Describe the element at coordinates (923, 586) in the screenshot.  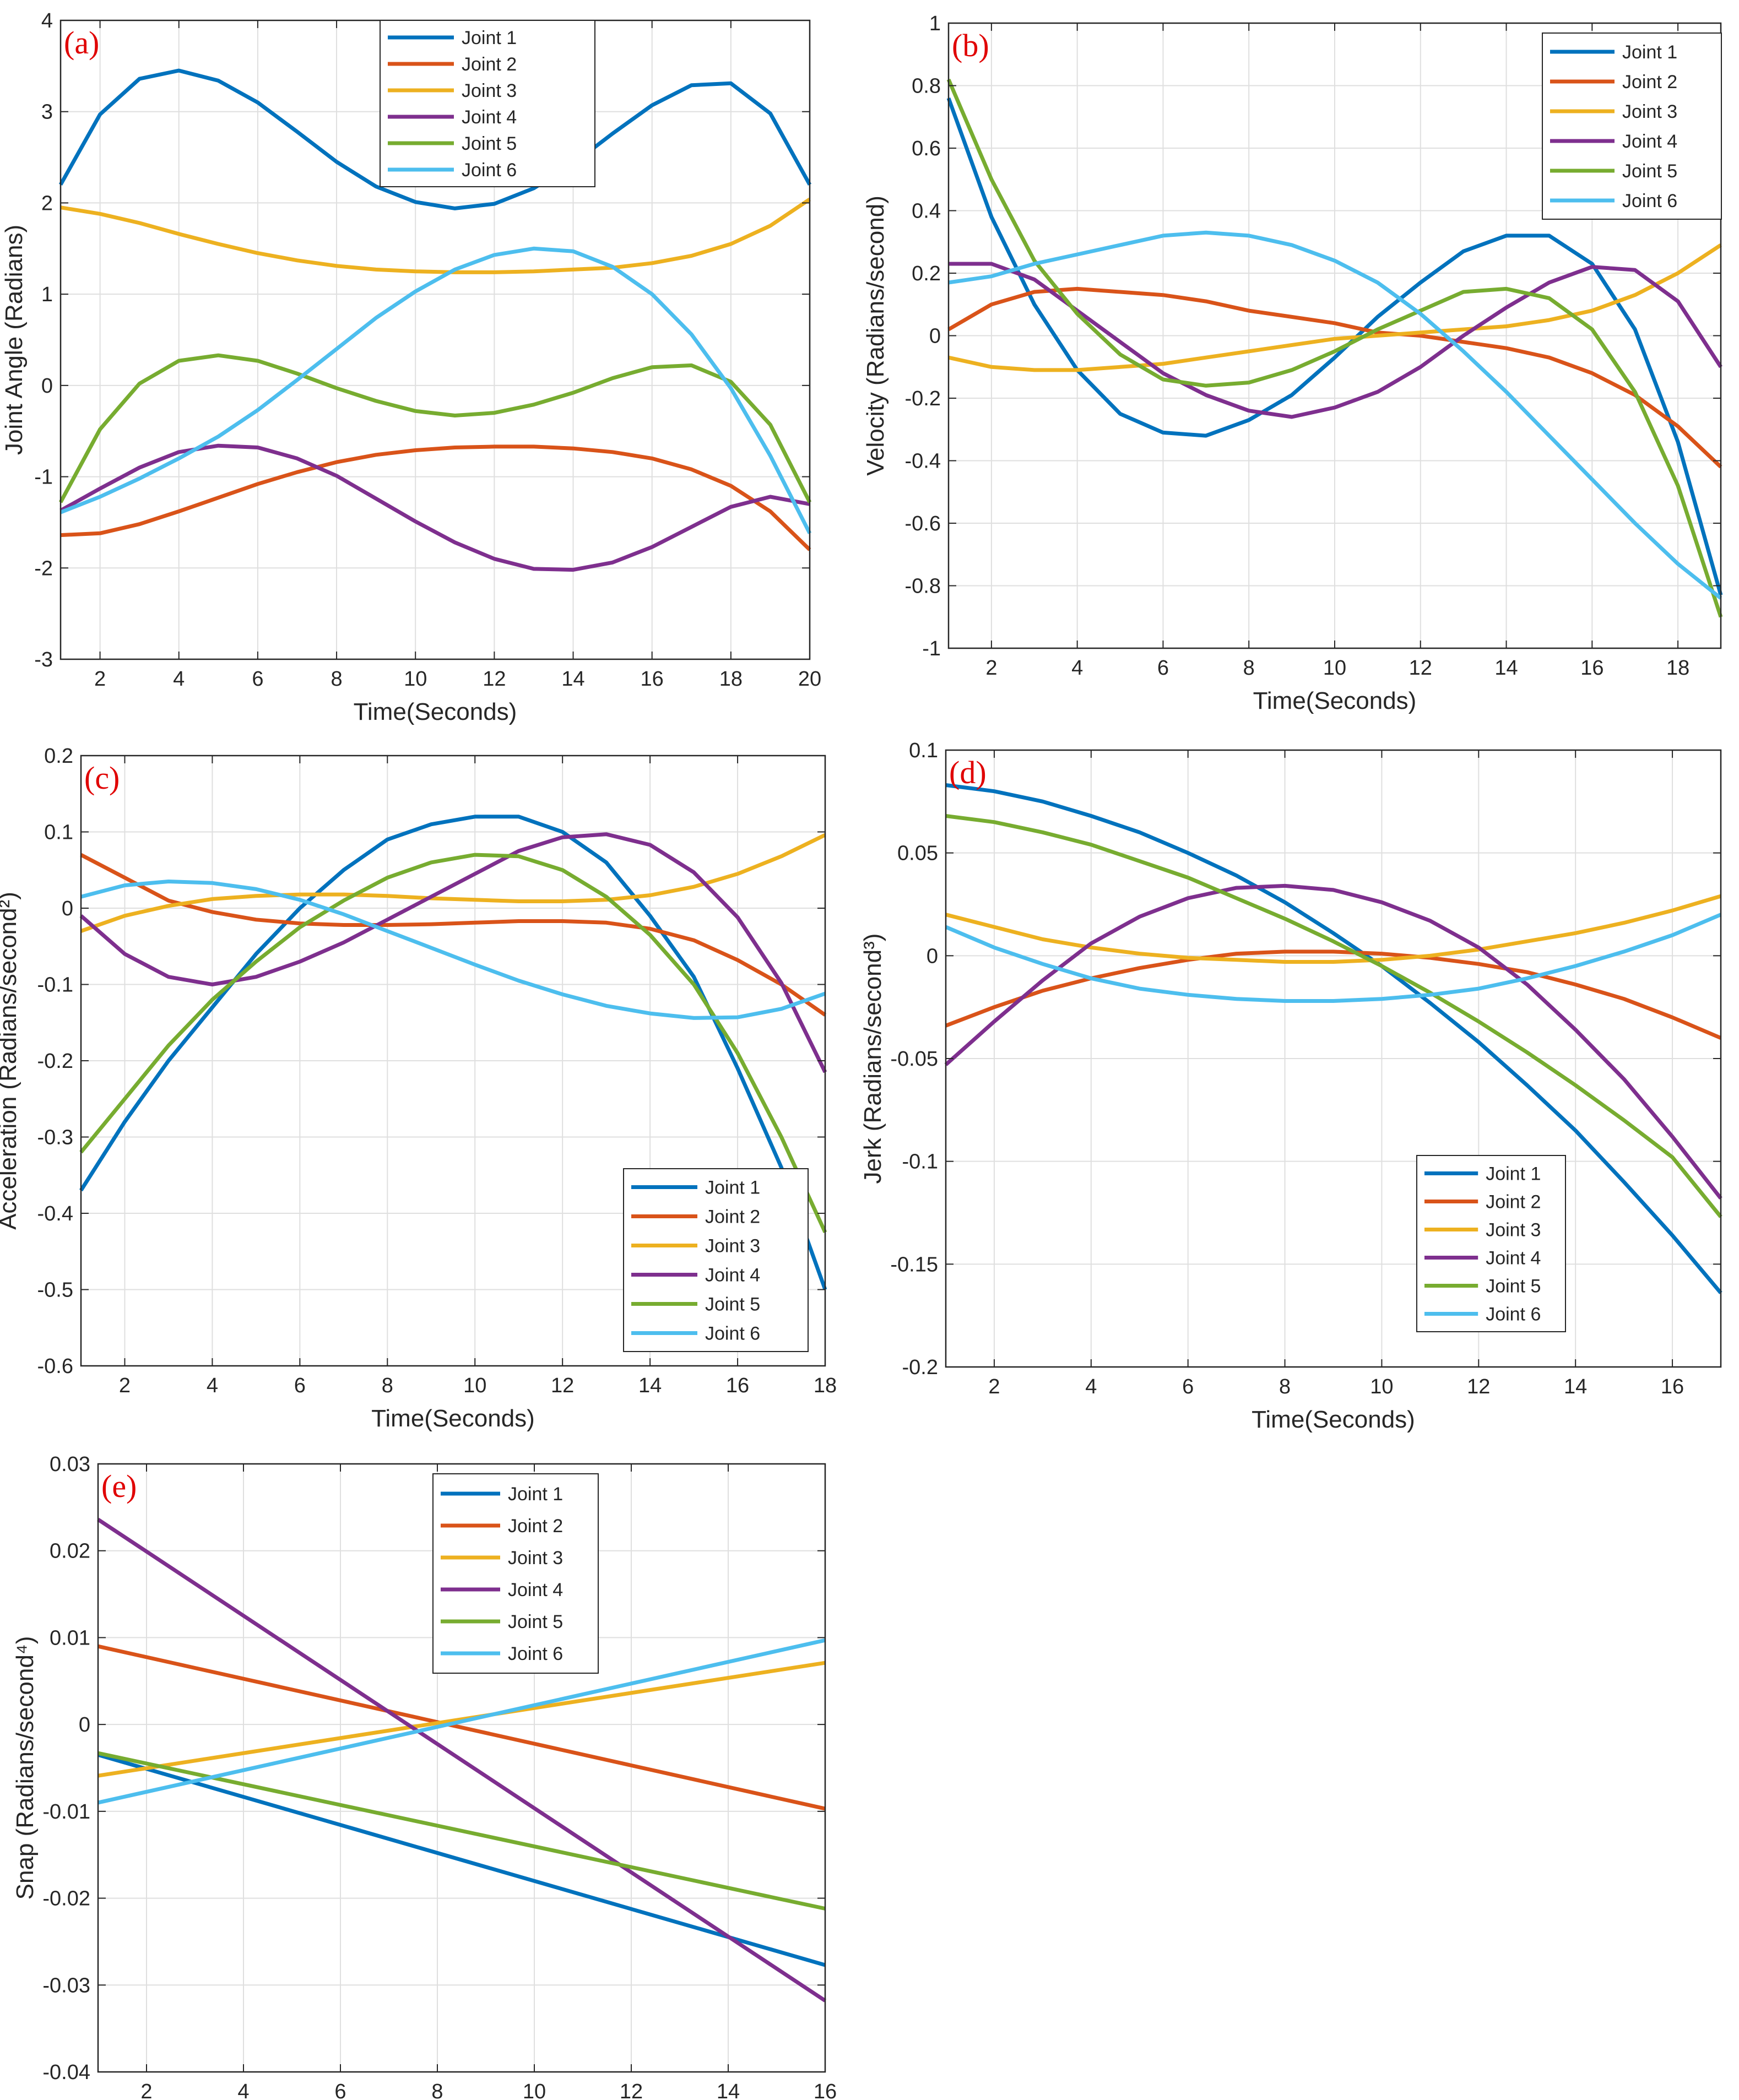
I see `y-tick-label: -0.8` at that location.